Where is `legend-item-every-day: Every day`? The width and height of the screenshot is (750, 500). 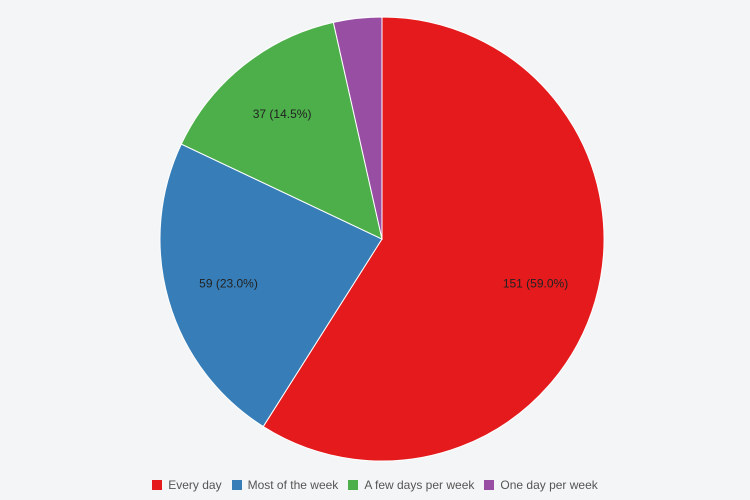
legend-item-every-day: Every day is located at coordinates (187, 485).